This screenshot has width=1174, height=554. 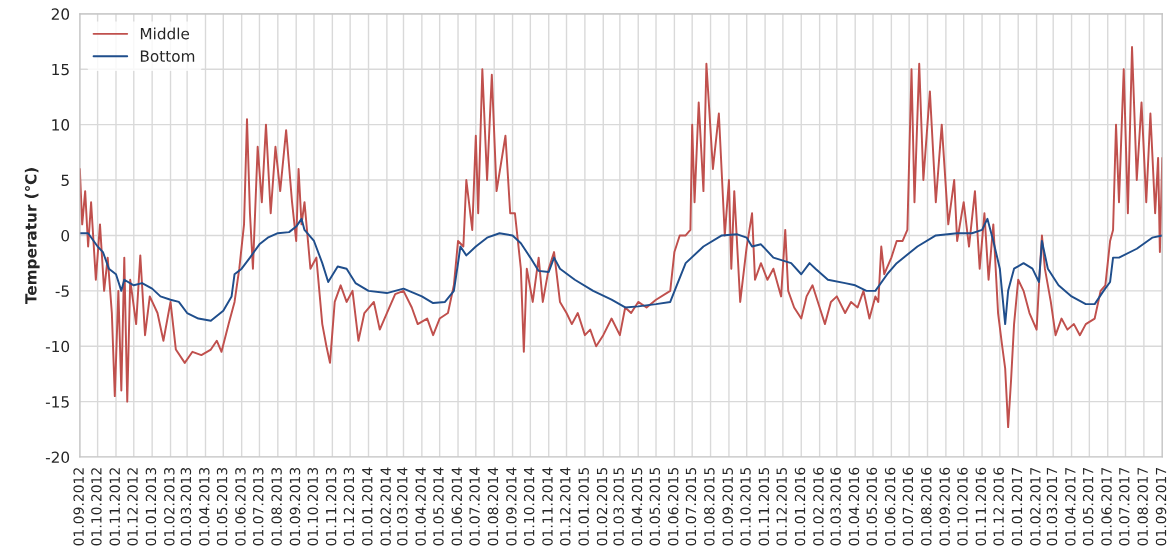 I want to click on x-tick-label: 01.04.2013, so click(x=204, y=506).